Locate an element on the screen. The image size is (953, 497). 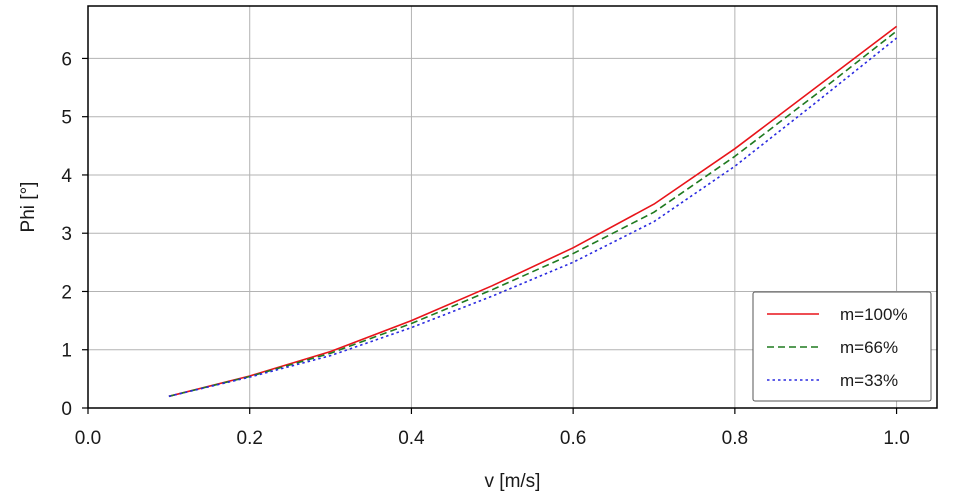
legend-label: m=66% is located at coordinates (869, 347).